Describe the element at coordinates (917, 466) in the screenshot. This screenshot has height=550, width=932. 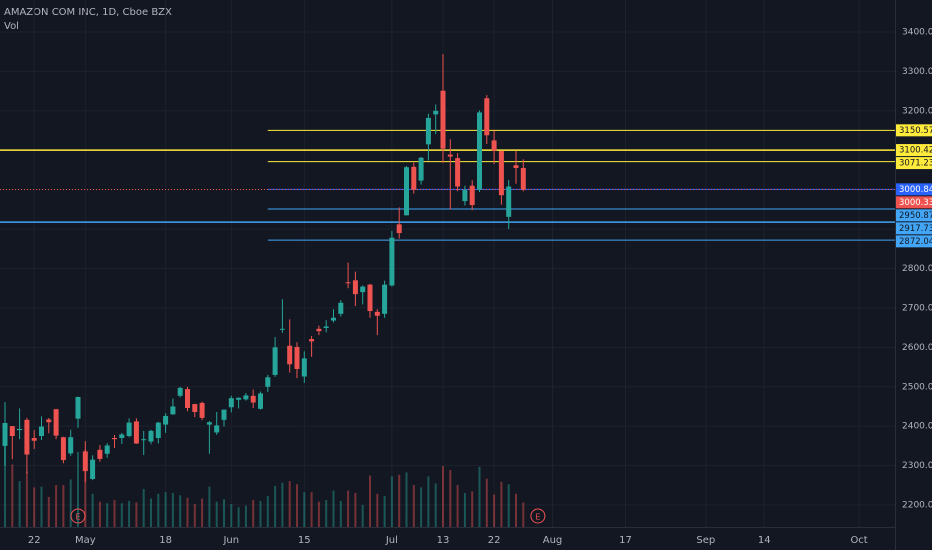
I see `y-tick-label: 2300.00` at that location.